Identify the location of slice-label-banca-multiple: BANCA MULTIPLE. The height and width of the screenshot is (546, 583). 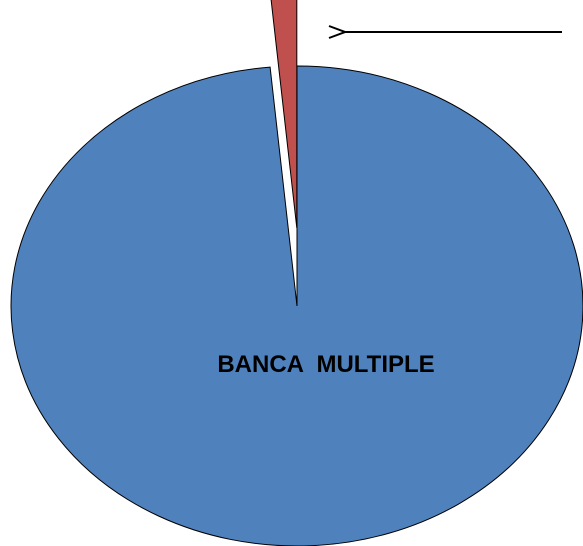
(325, 364).